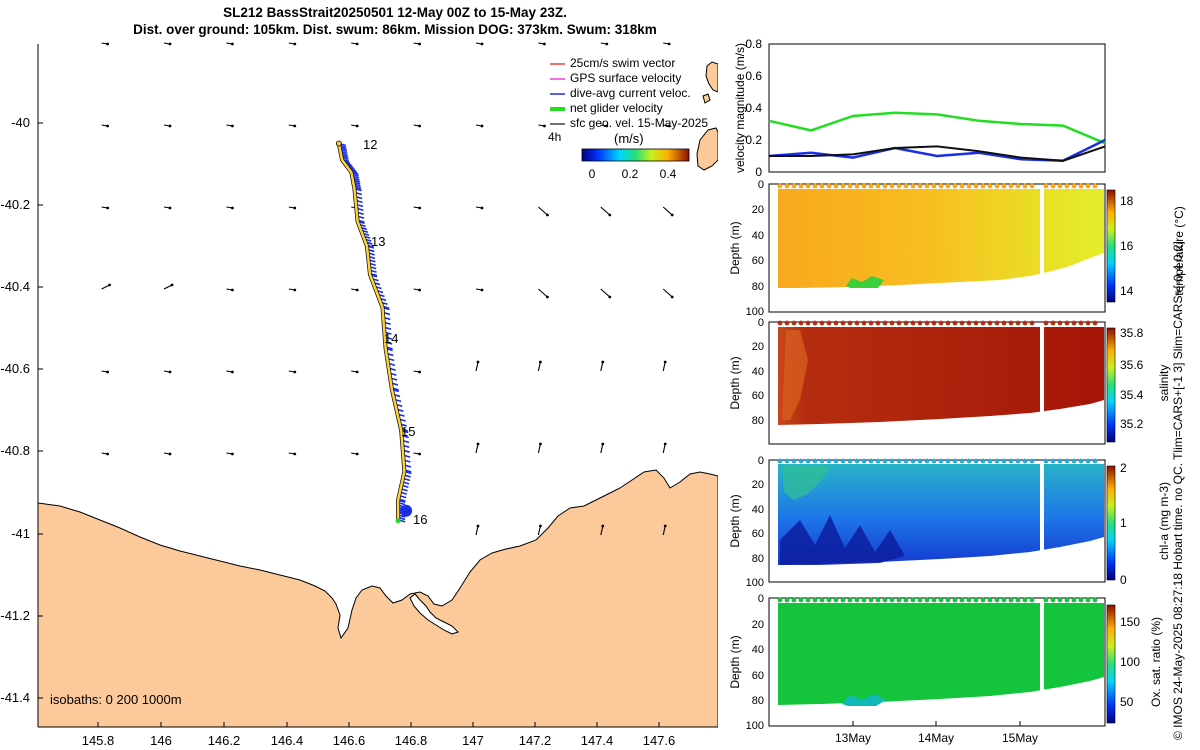 The width and height of the screenshot is (1200, 750). I want to click on ox-cb-tick: 50, so click(1127, 702).